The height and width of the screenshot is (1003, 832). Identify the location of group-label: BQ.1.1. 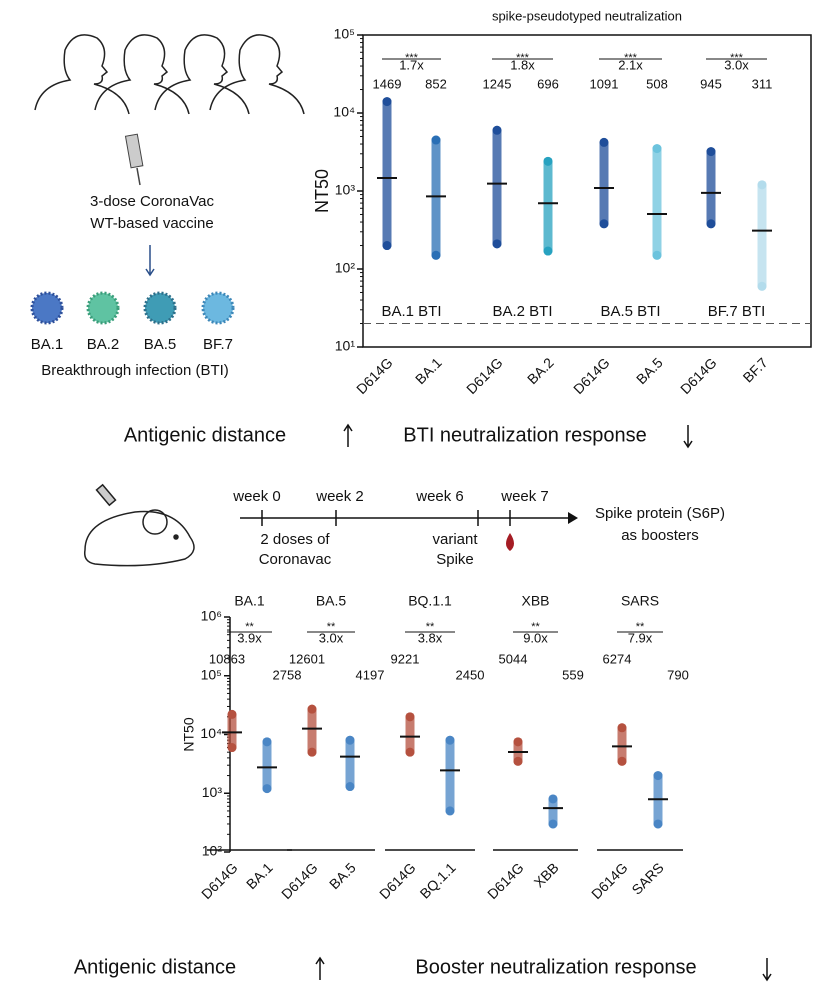
(430, 601).